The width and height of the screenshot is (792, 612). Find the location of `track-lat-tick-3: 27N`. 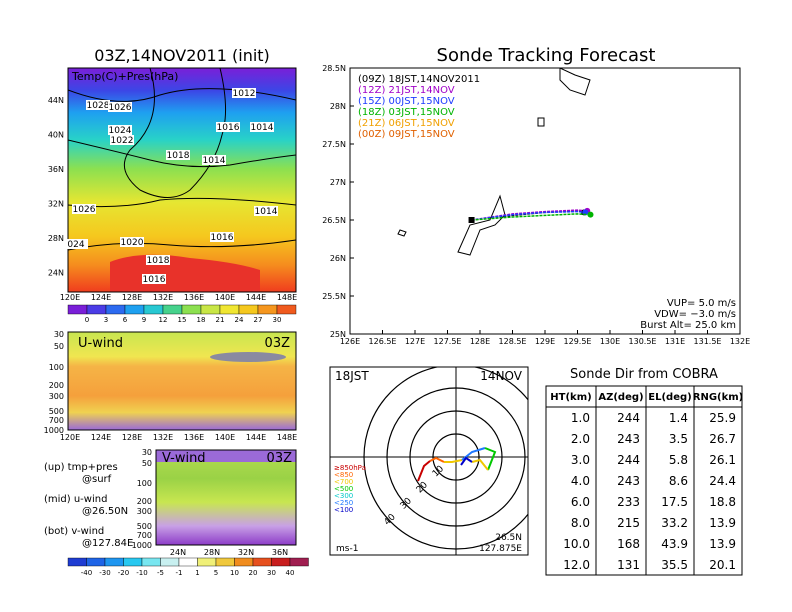

track-lat-tick-3: 27N is located at coordinates (338, 182).